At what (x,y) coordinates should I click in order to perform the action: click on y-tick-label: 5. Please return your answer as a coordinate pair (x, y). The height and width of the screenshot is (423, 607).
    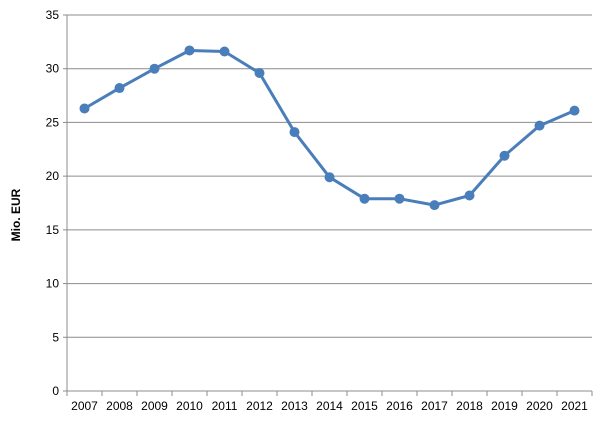
    Looking at the image, I should click on (55, 337).